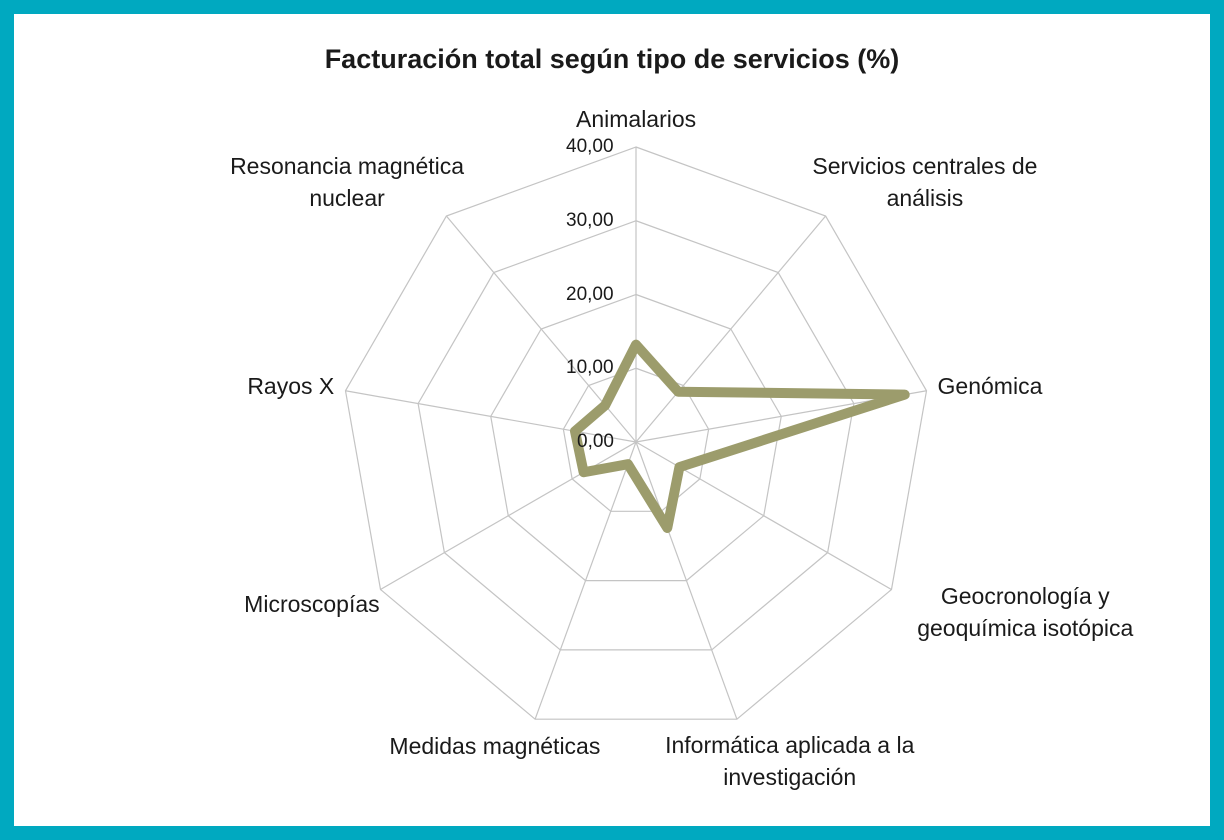 The height and width of the screenshot is (840, 1224). I want to click on r-tick-label: 30,00, so click(590, 220).